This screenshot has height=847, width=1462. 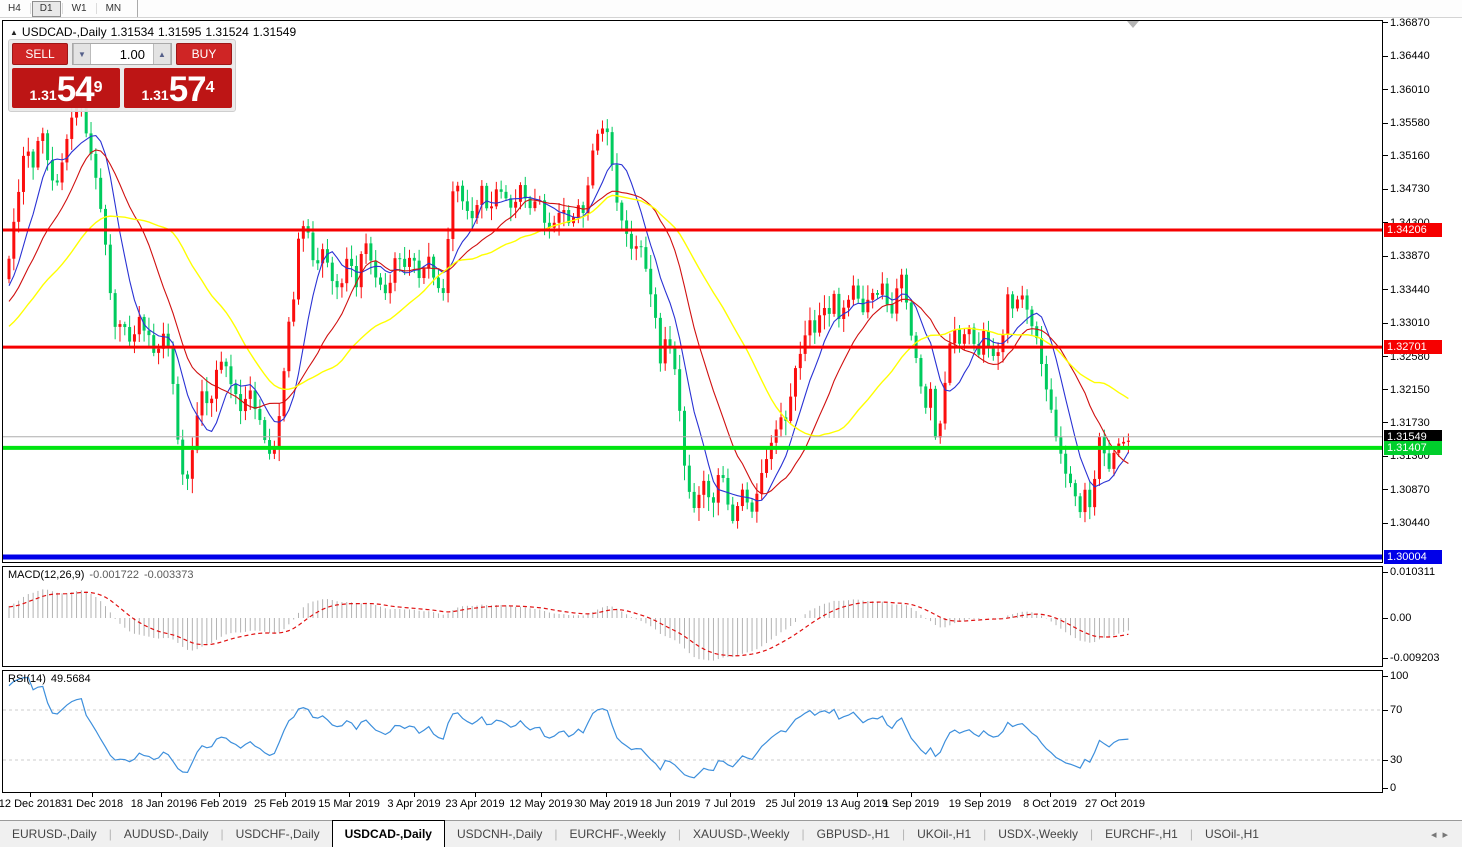 I want to click on tab-scroll-arrows: ◂▸, so click(x=1442, y=834).